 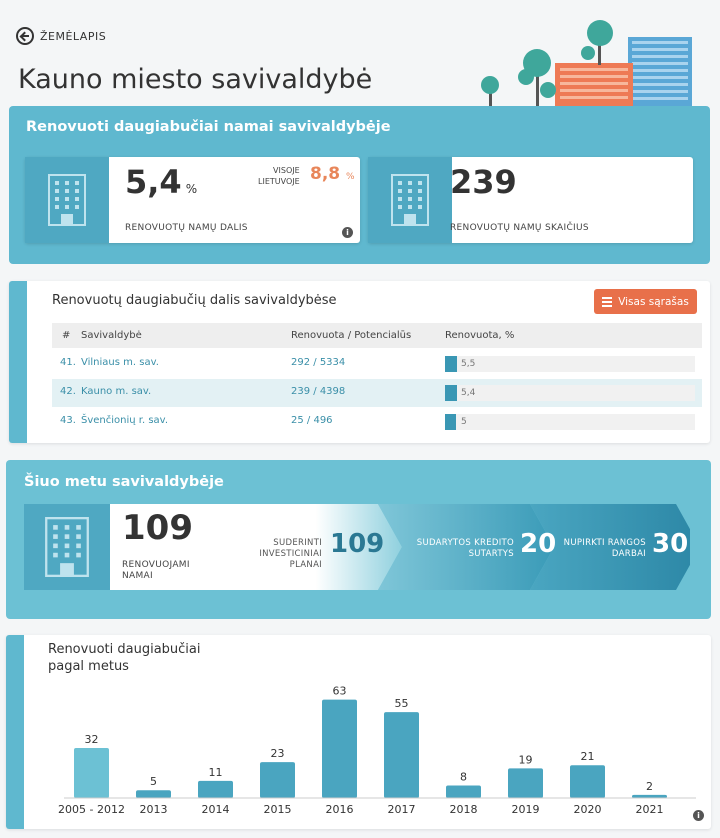 What do you see at coordinates (157, 528) in the screenshot?
I see `renovating-count-value: 109` at bounding box center [157, 528].